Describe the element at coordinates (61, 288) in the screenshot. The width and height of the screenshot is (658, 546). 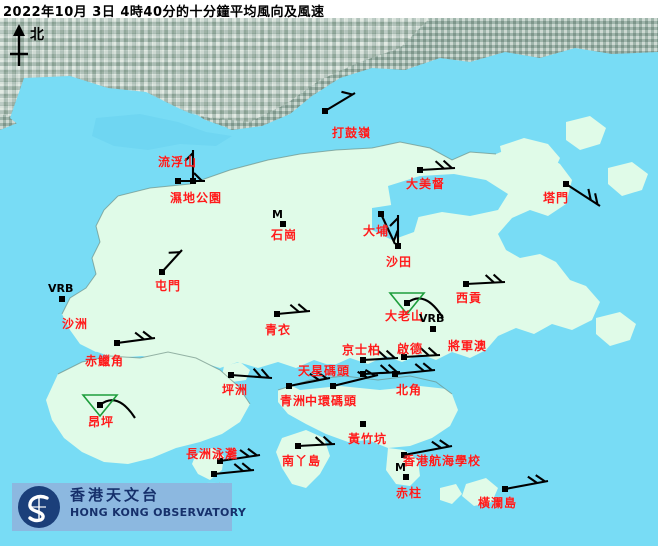
I see `vrb-marker-sha-chau: VRB` at that location.